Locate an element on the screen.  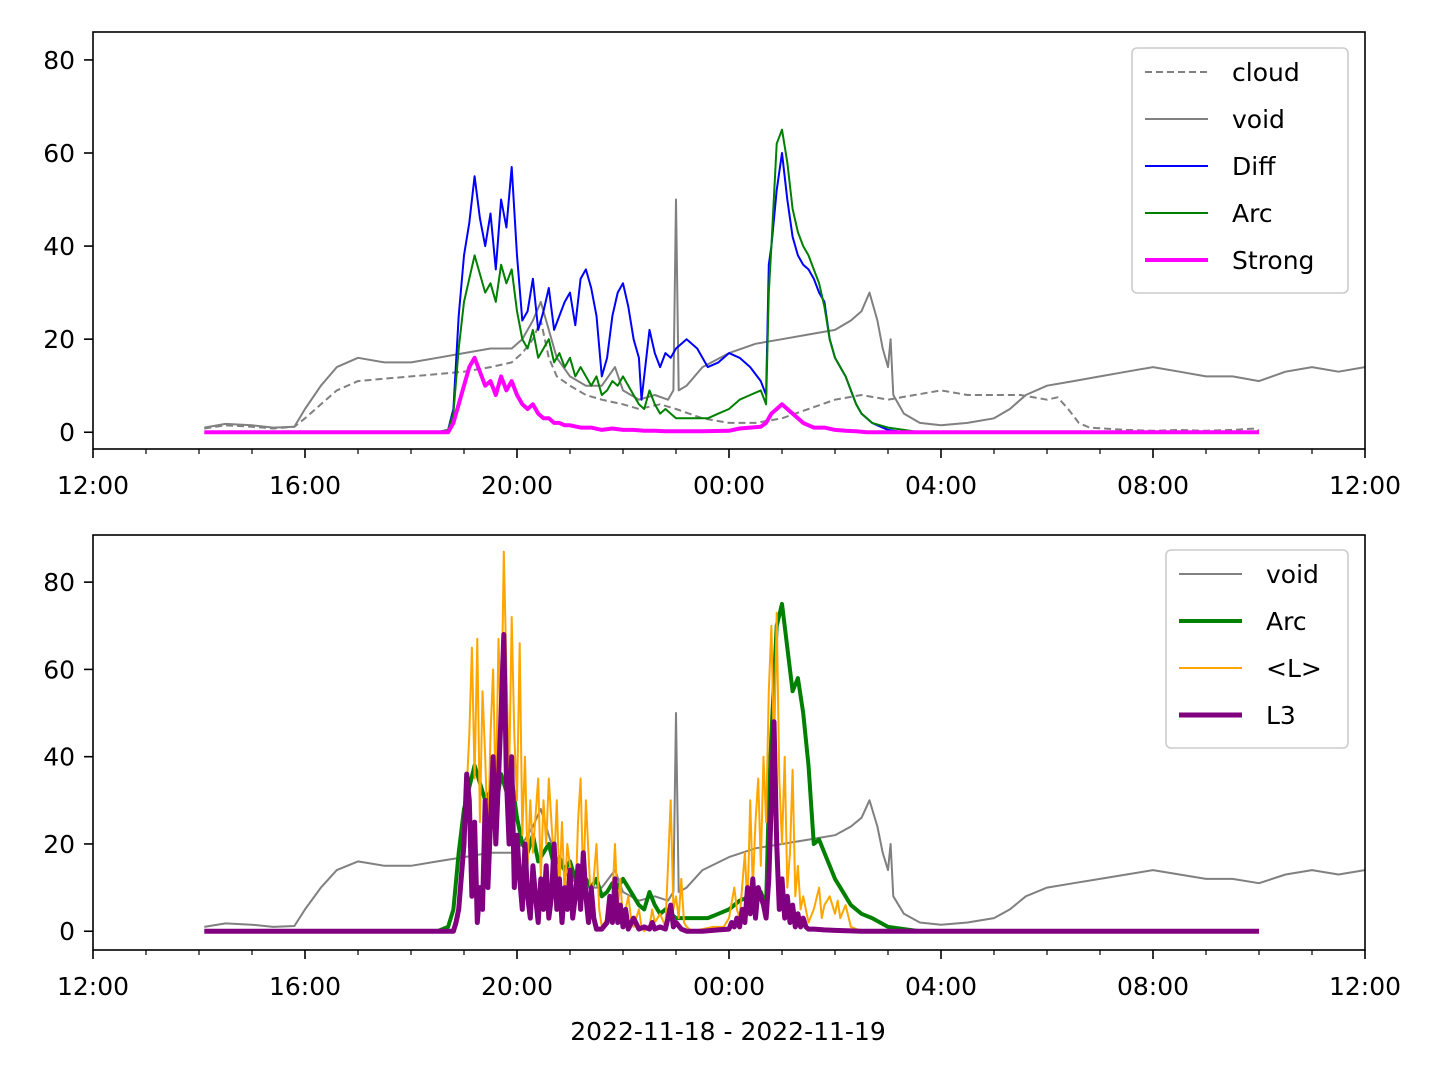
top-series-diff-line is located at coordinates (678, 293).